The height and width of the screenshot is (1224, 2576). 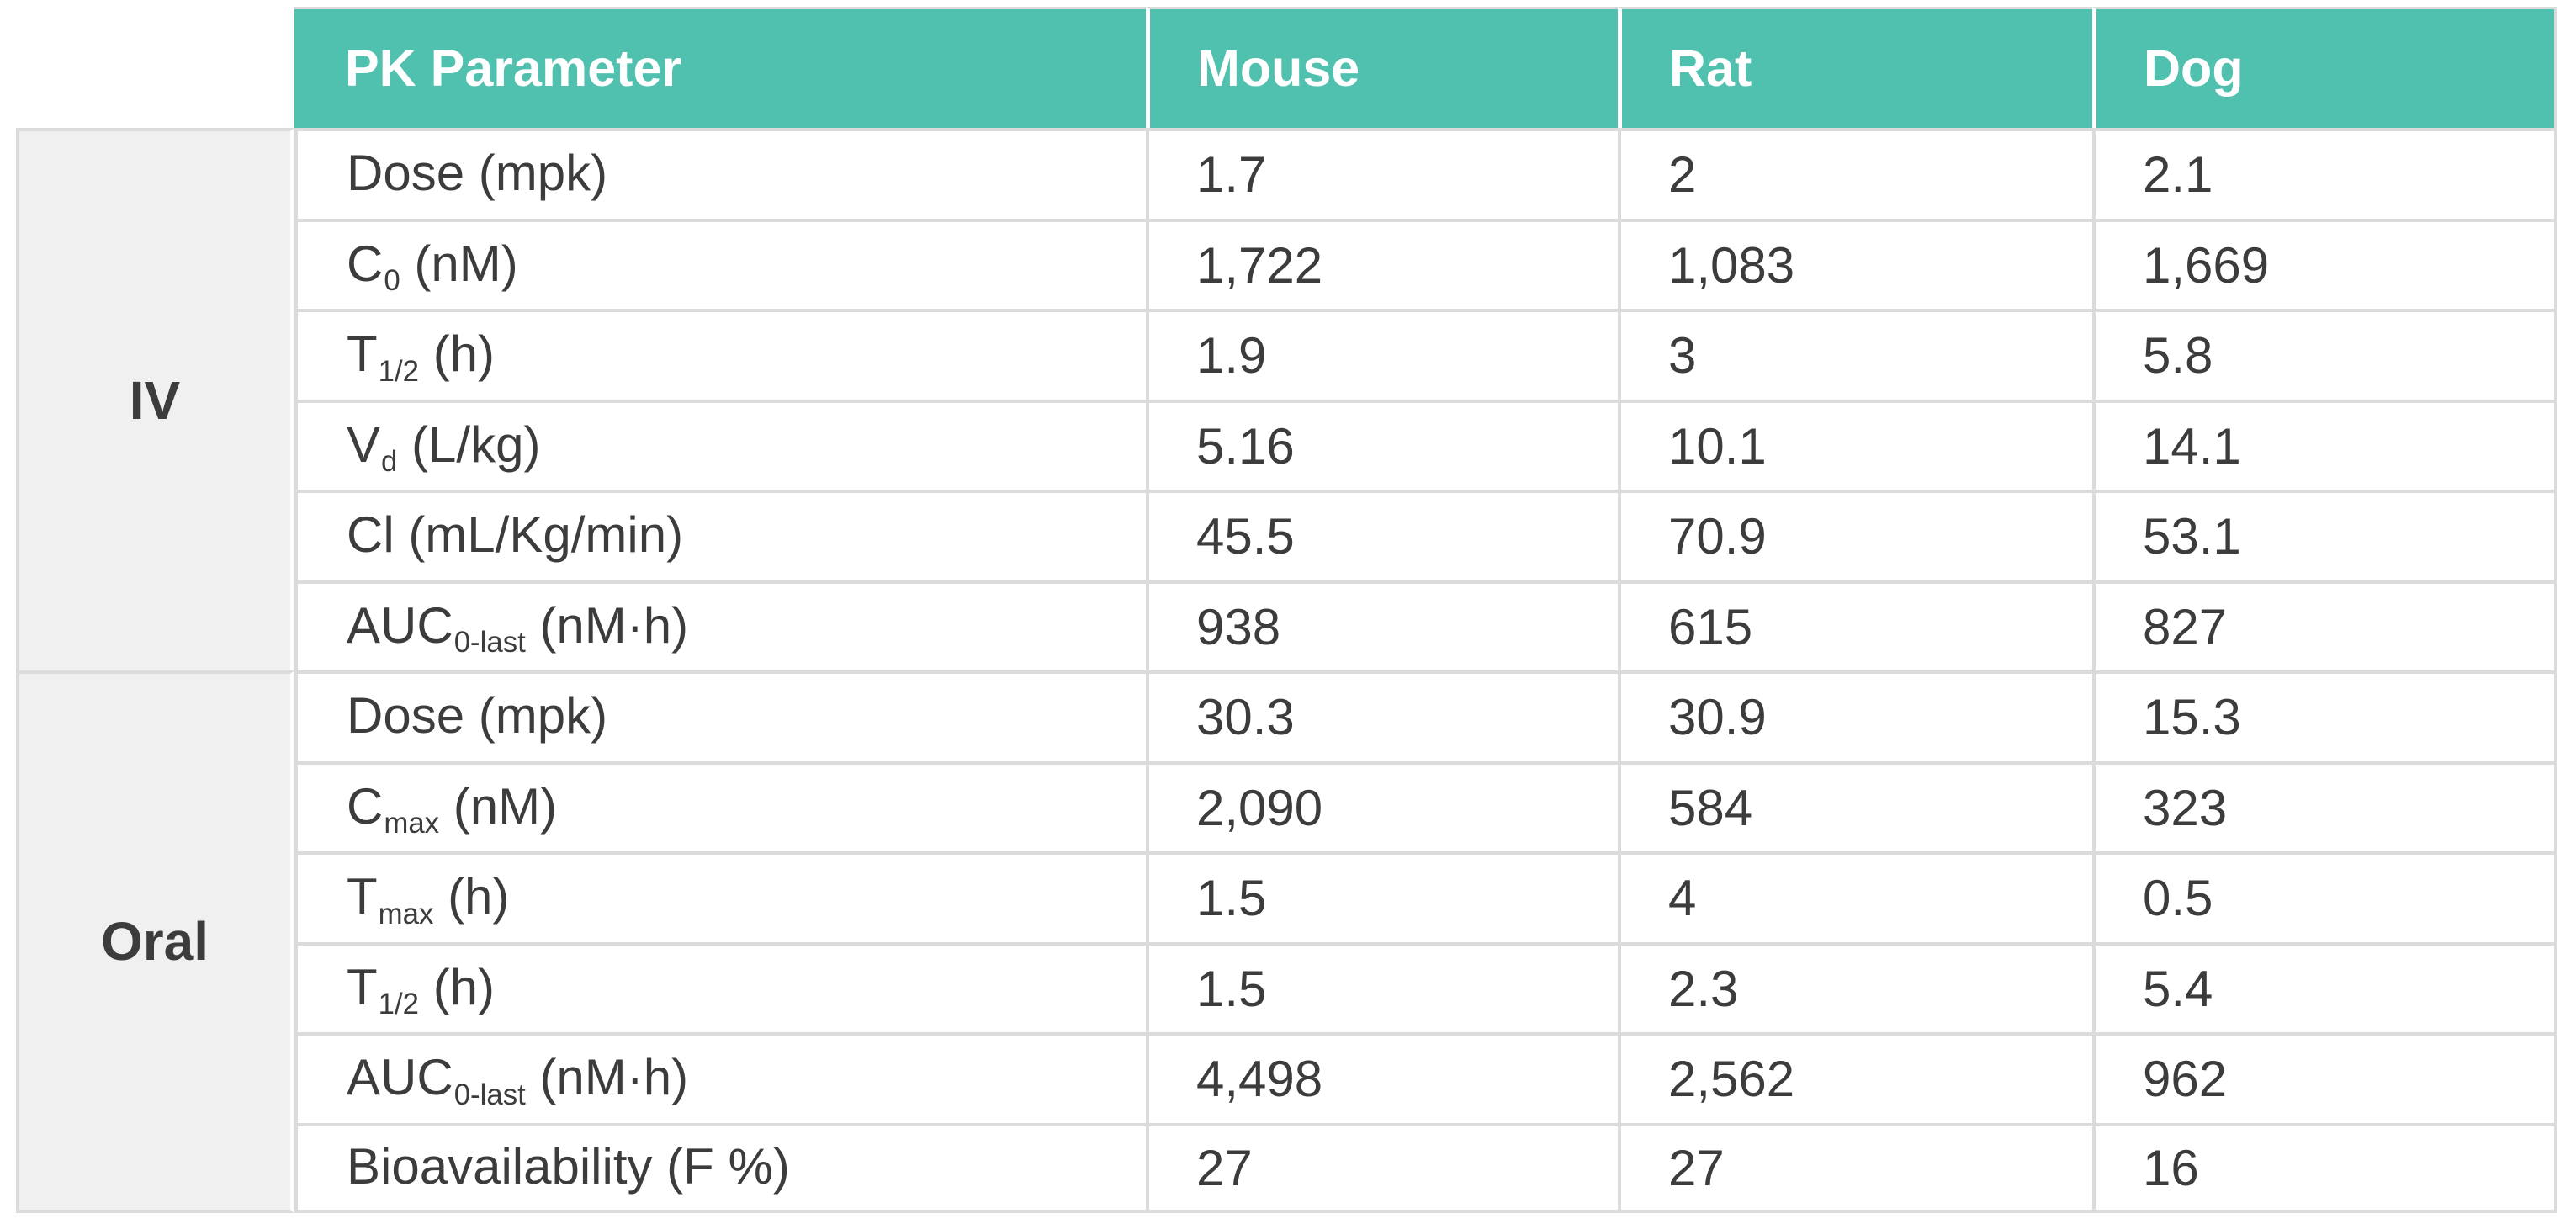 I want to click on param-label: Dose (mpk), so click(x=477, y=174).